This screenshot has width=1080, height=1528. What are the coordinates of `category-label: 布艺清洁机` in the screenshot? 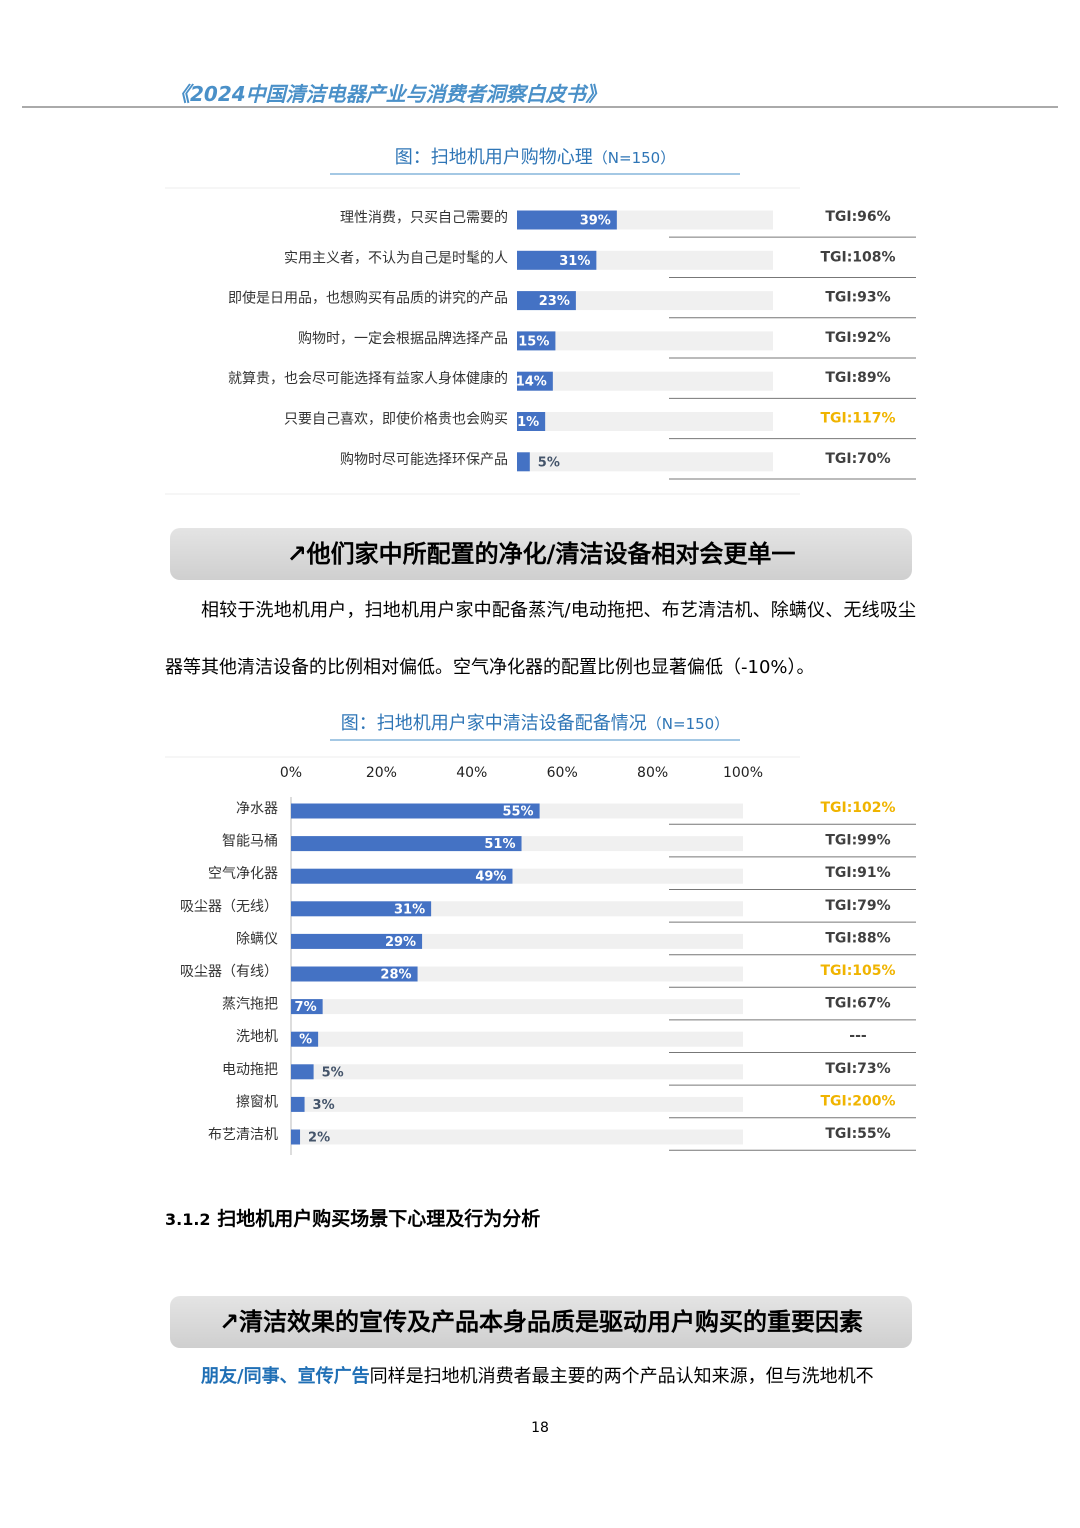 It's located at (243, 1135).